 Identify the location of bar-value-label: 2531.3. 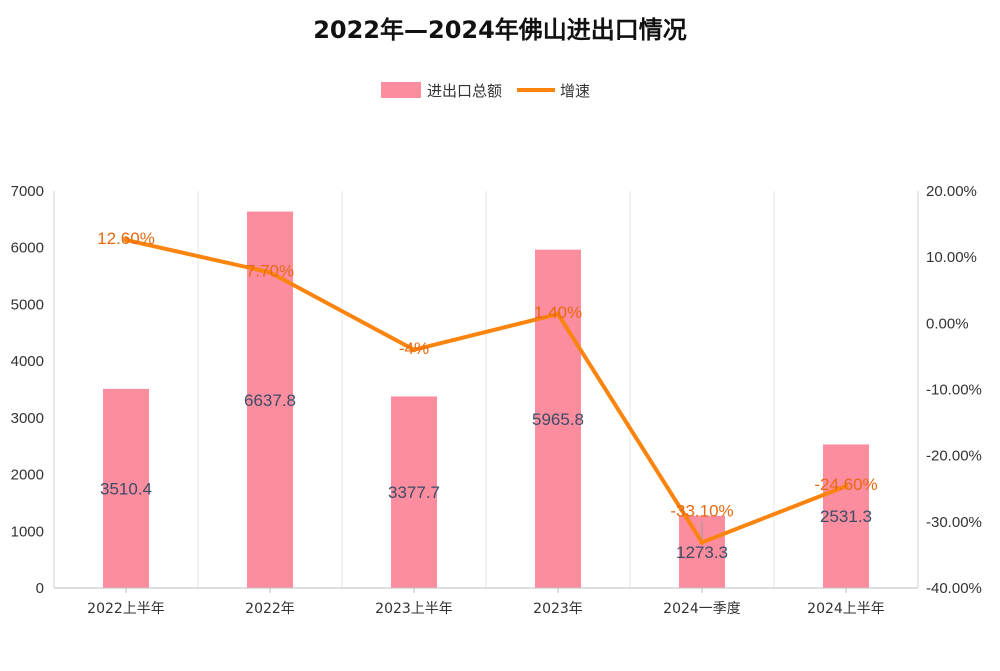
(846, 516).